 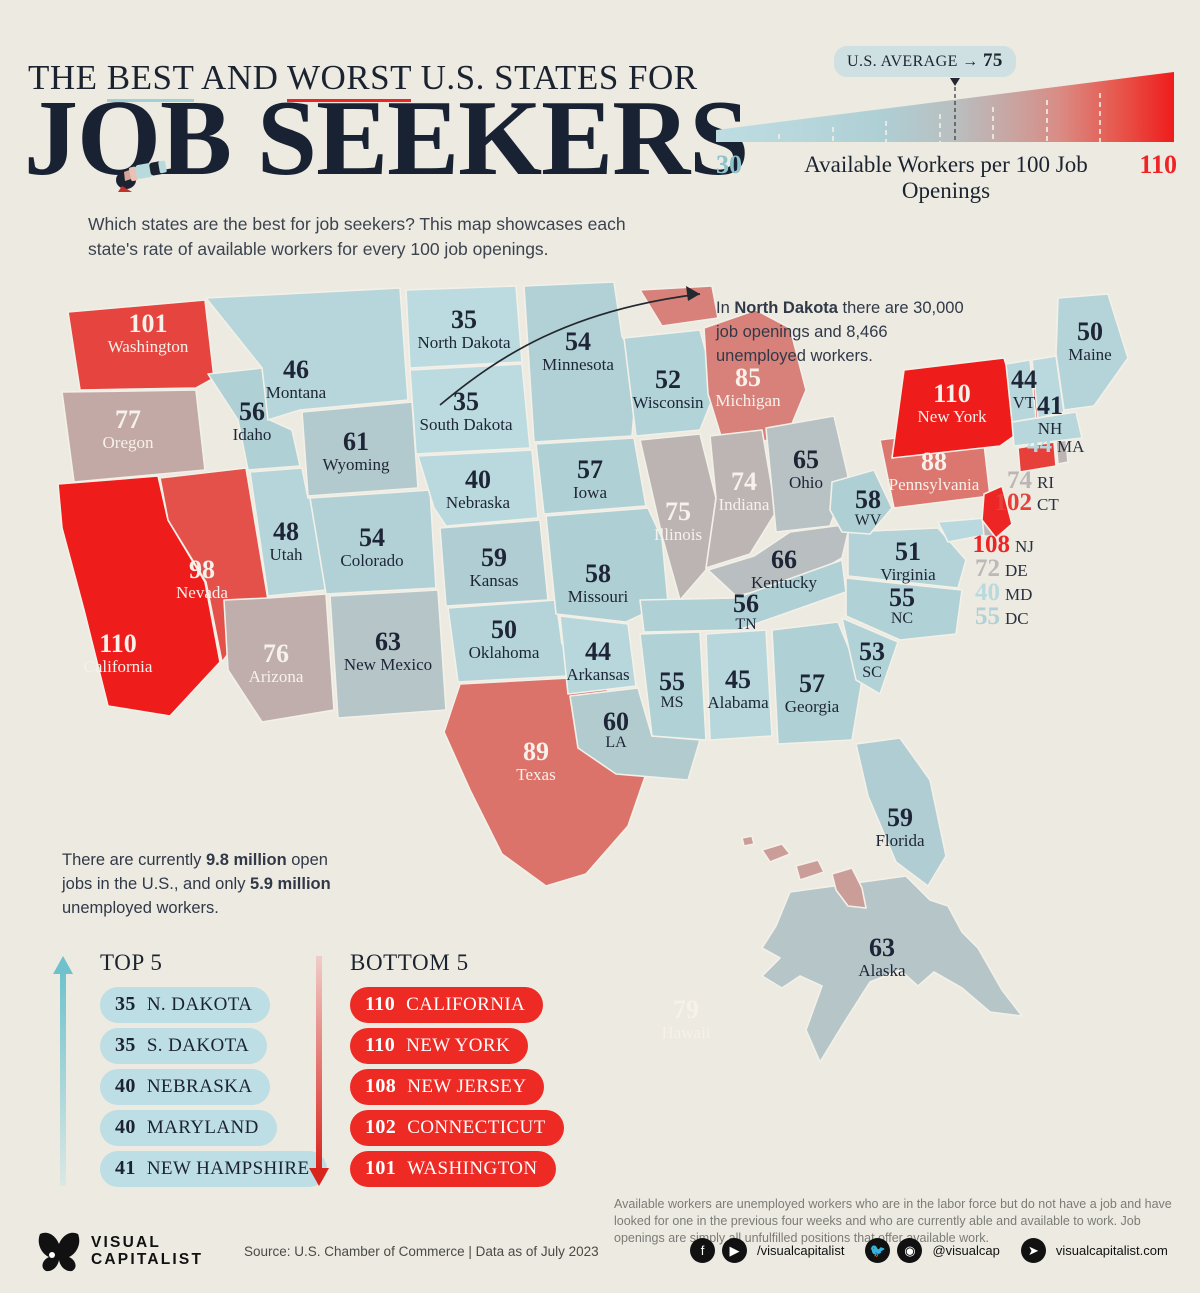 What do you see at coordinates (702, 1250) in the screenshot?
I see `facebook-icon: f` at bounding box center [702, 1250].